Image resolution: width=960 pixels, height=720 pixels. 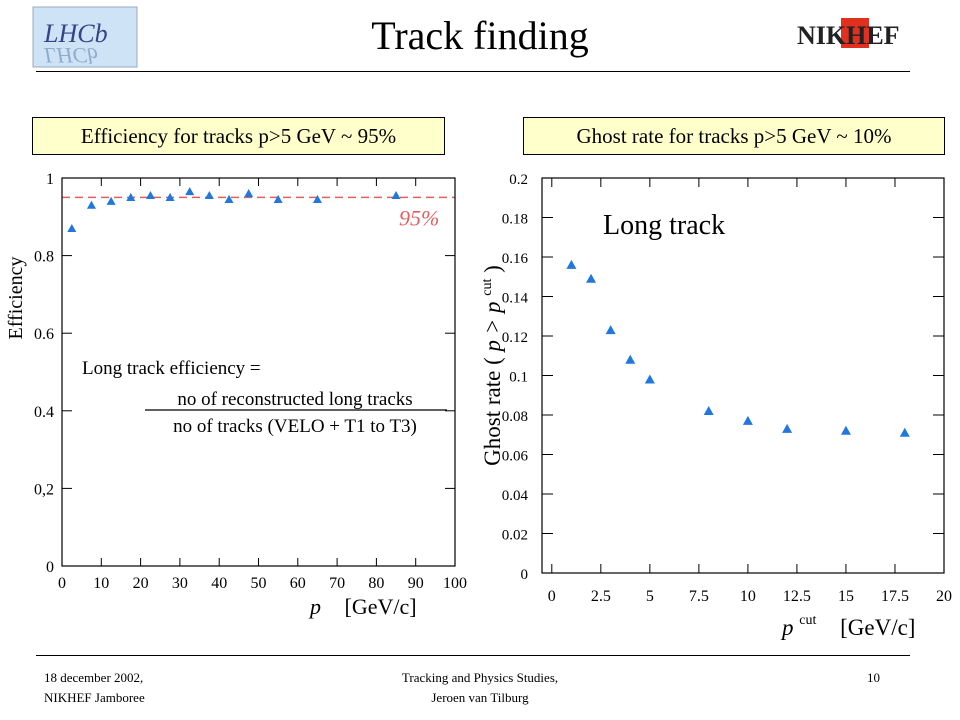 I want to click on x-tick-label: 100, so click(x=455, y=583).